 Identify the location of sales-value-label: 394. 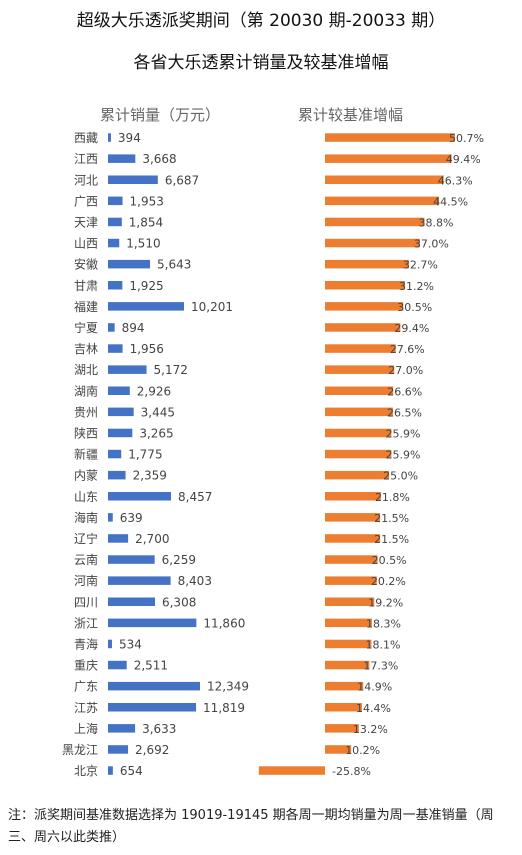
(129, 138).